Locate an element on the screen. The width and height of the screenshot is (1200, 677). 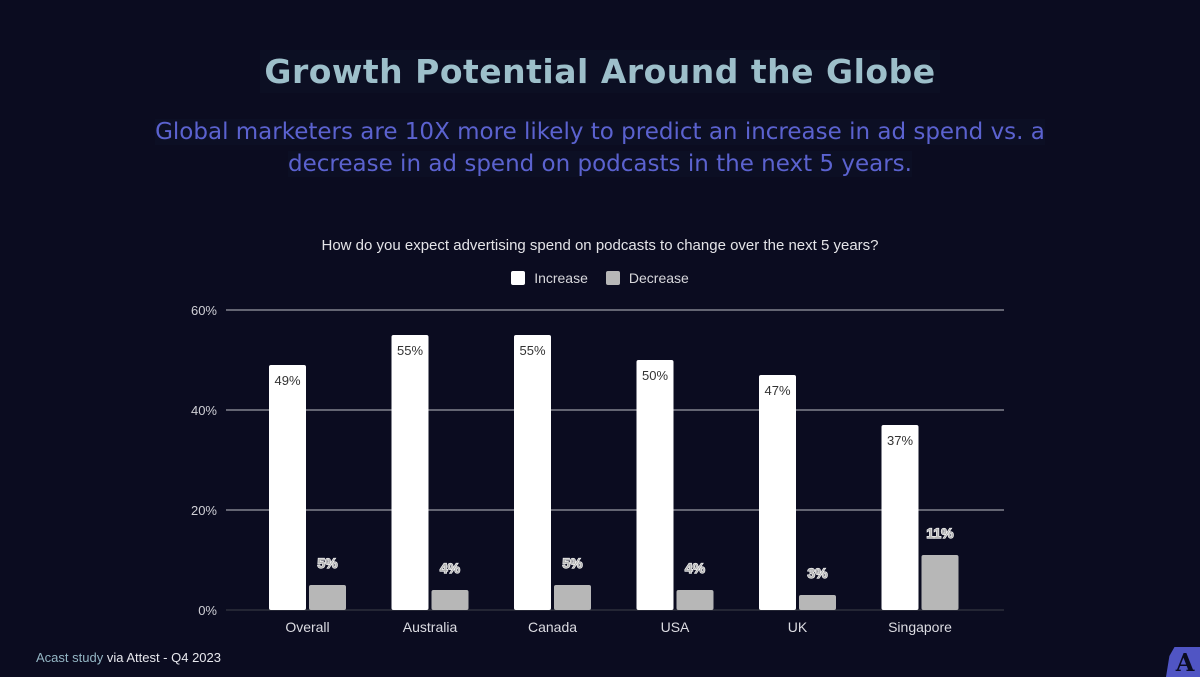
data-label-decrease: 3% is located at coordinates (817, 573).